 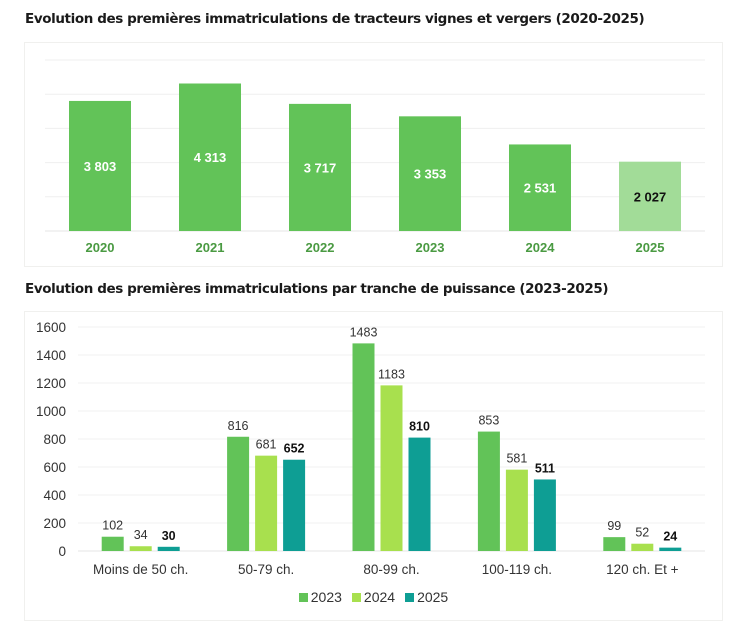 I want to click on data-label: 102, so click(x=112, y=526).